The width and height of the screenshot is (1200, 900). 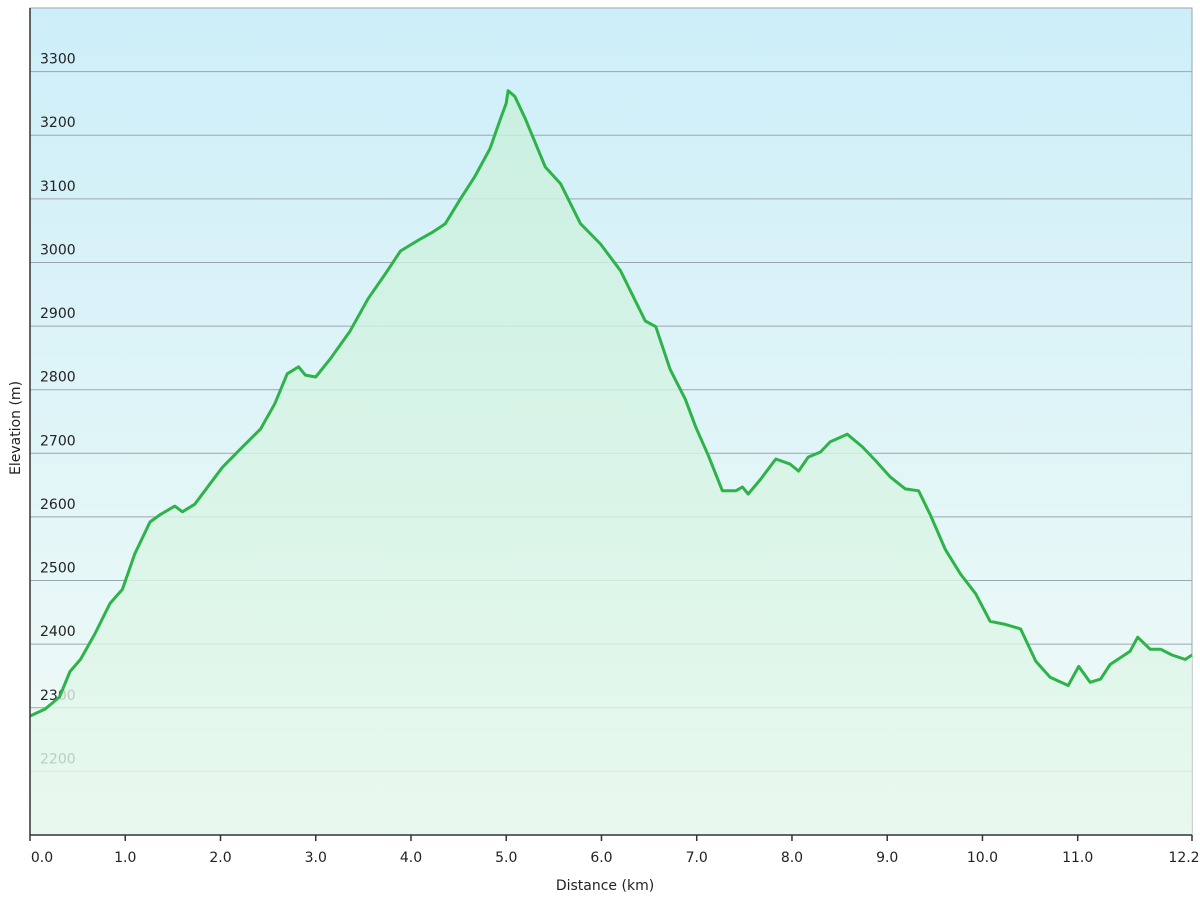 I want to click on x-tick-label: 3.0, so click(x=316, y=858).